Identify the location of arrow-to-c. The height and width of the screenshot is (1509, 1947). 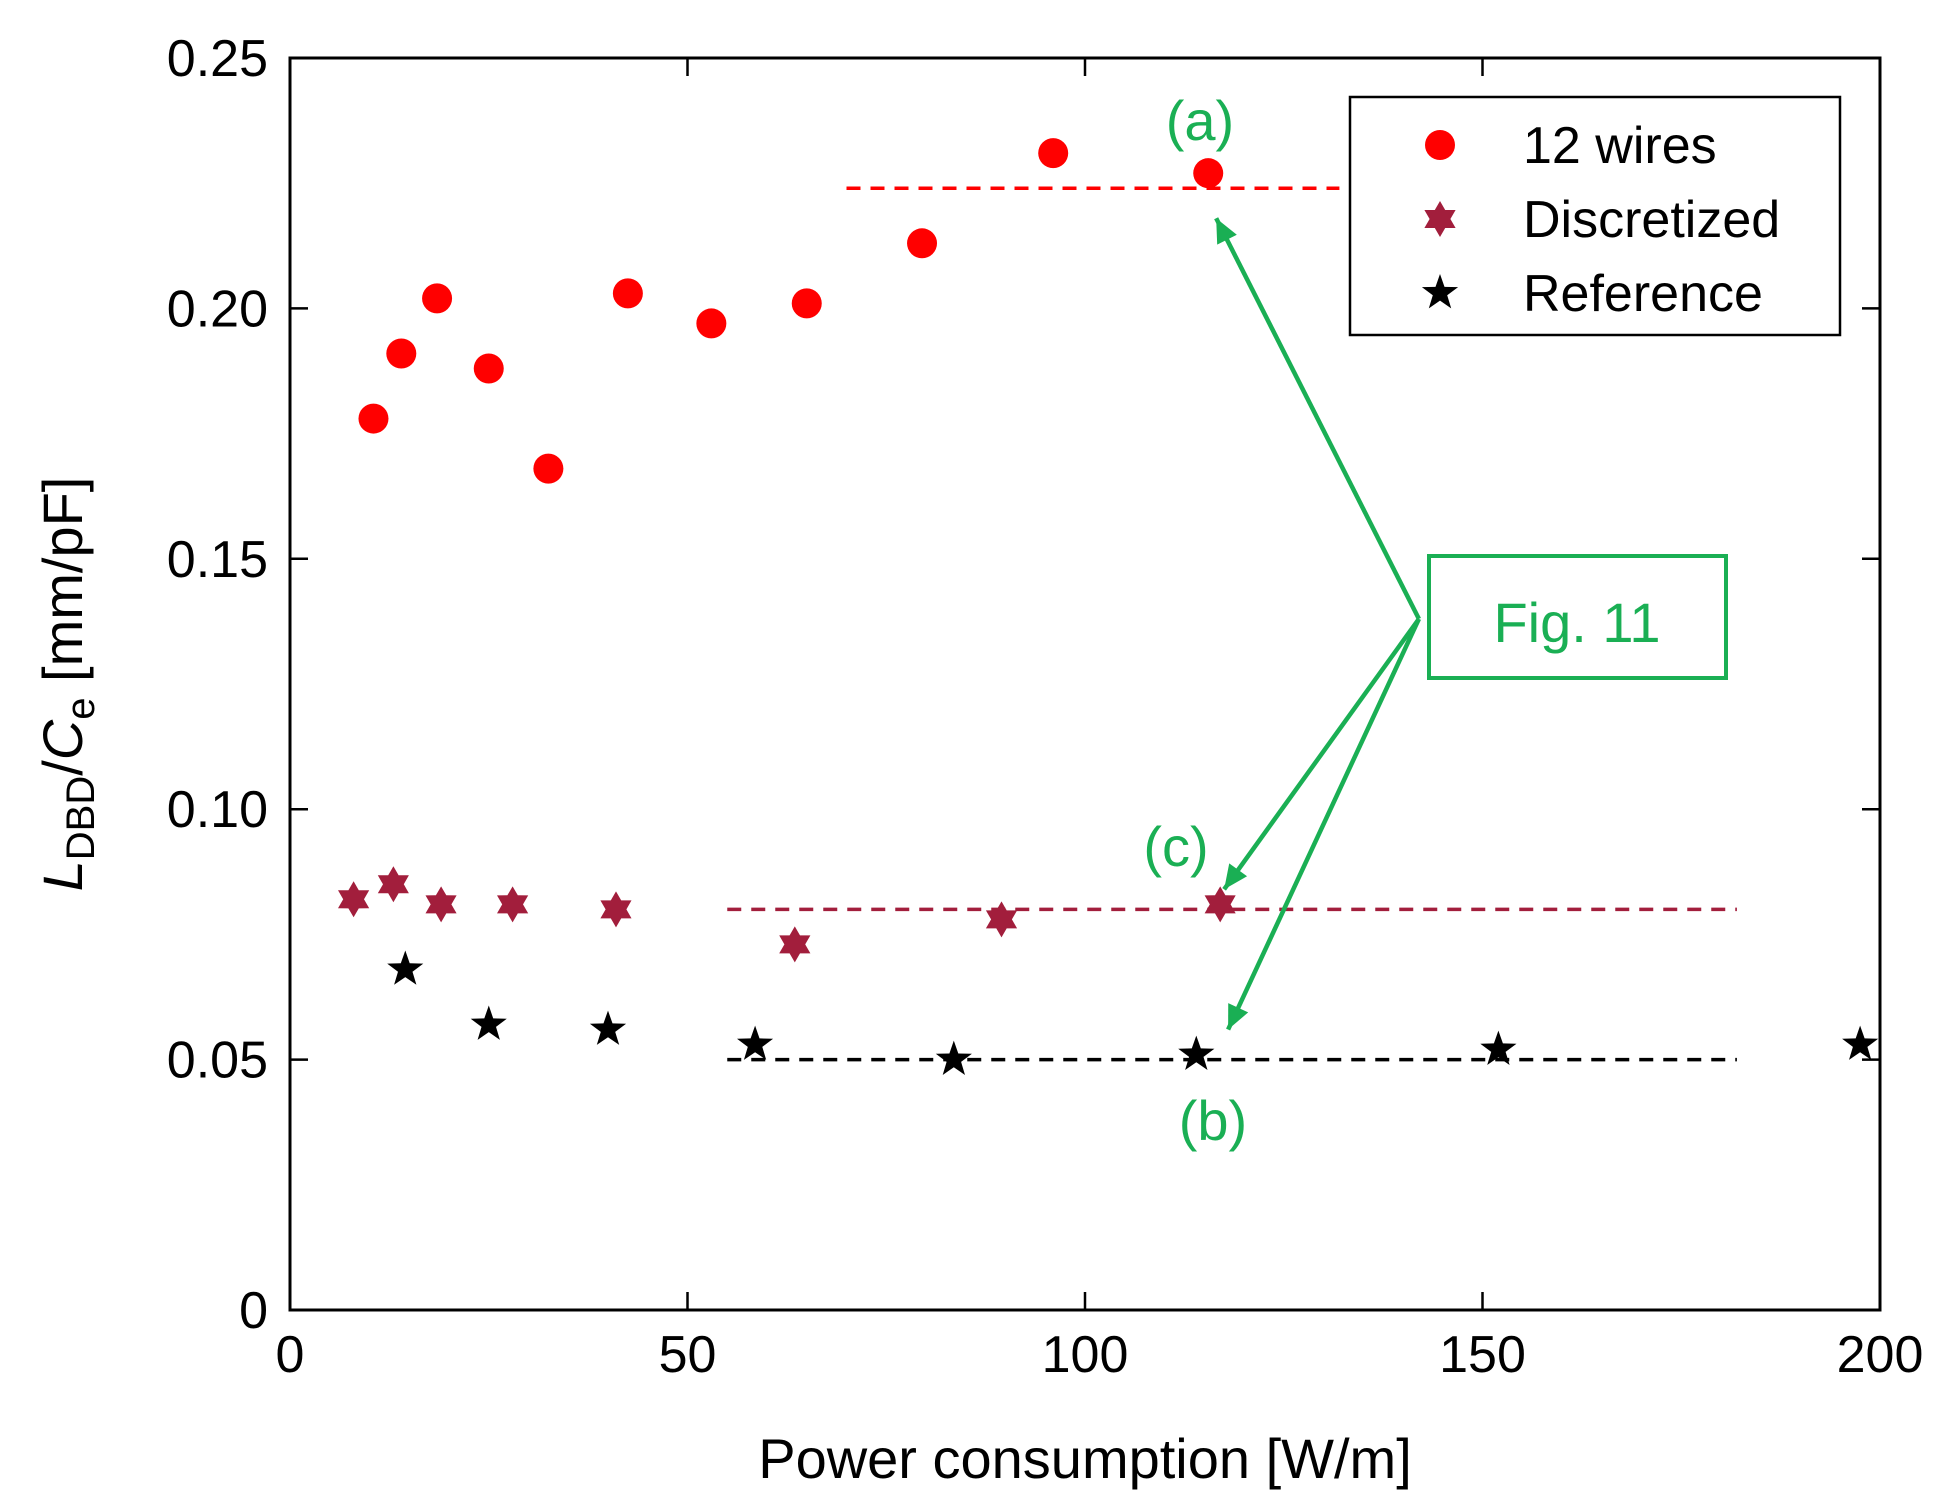
(1321, 754).